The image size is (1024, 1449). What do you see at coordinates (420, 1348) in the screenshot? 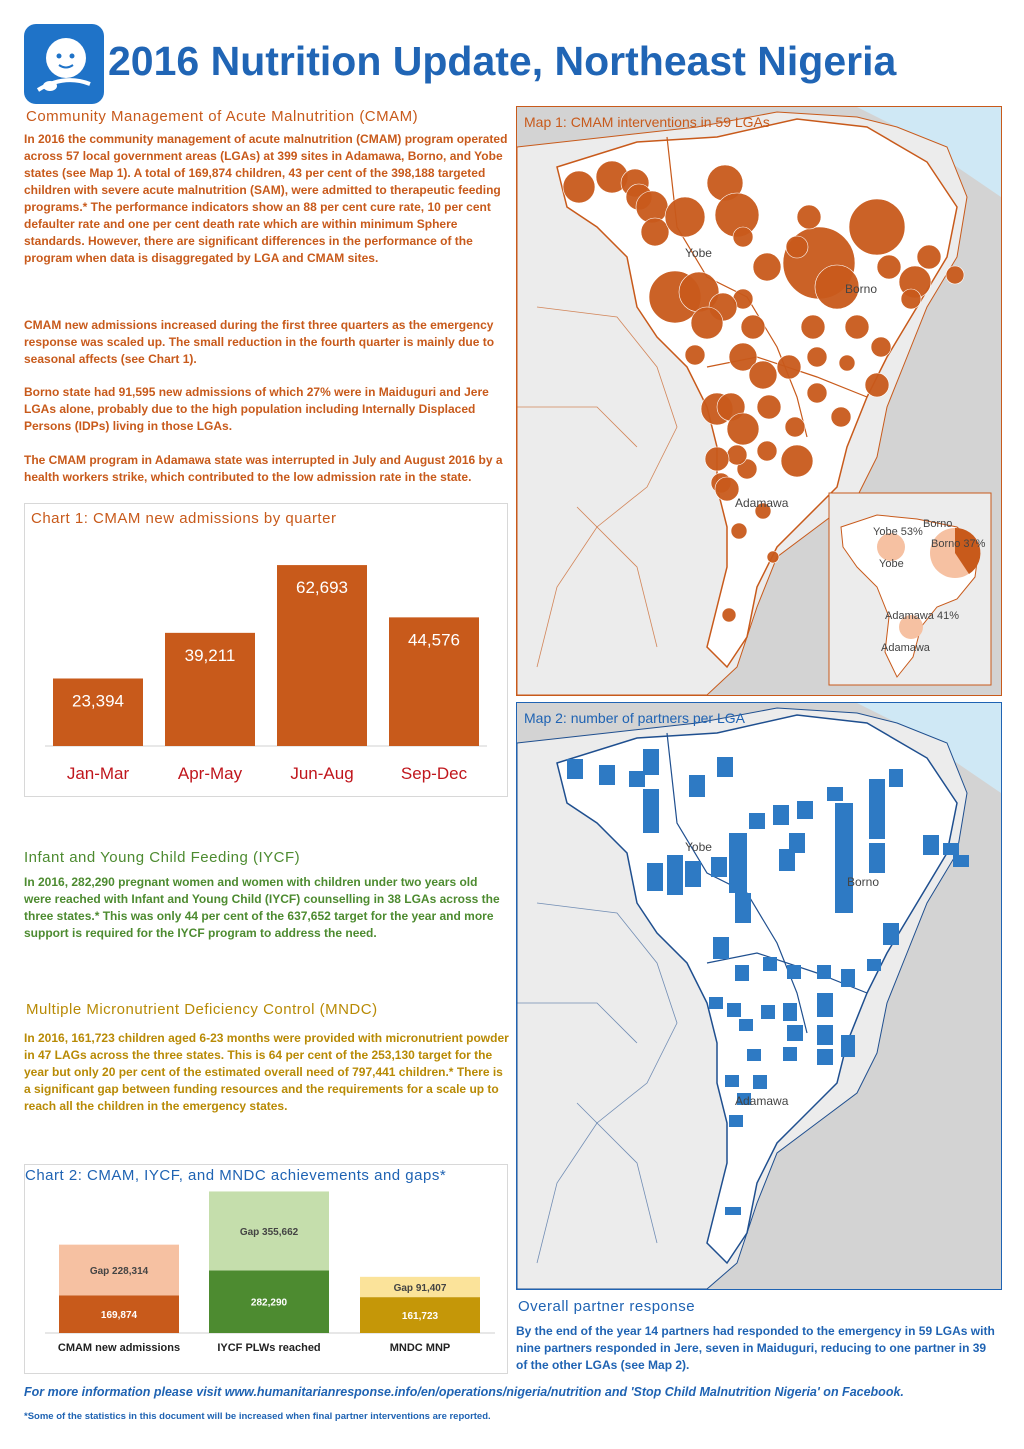
I see `chart2-category-label: MNDC MNP` at bounding box center [420, 1348].